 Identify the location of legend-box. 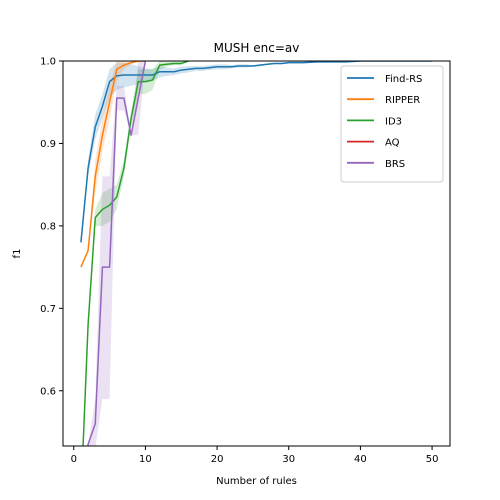
(392, 124).